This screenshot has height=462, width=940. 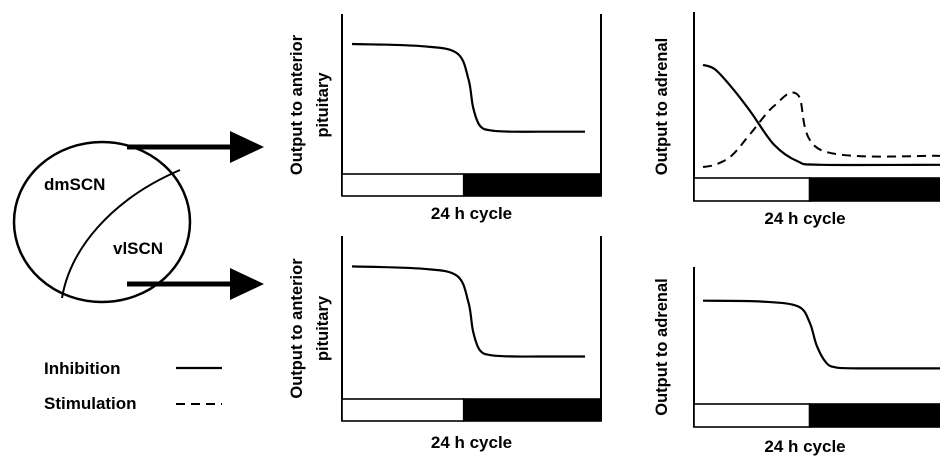 What do you see at coordinates (247, 147) in the screenshot?
I see `arrow-top-head` at bounding box center [247, 147].